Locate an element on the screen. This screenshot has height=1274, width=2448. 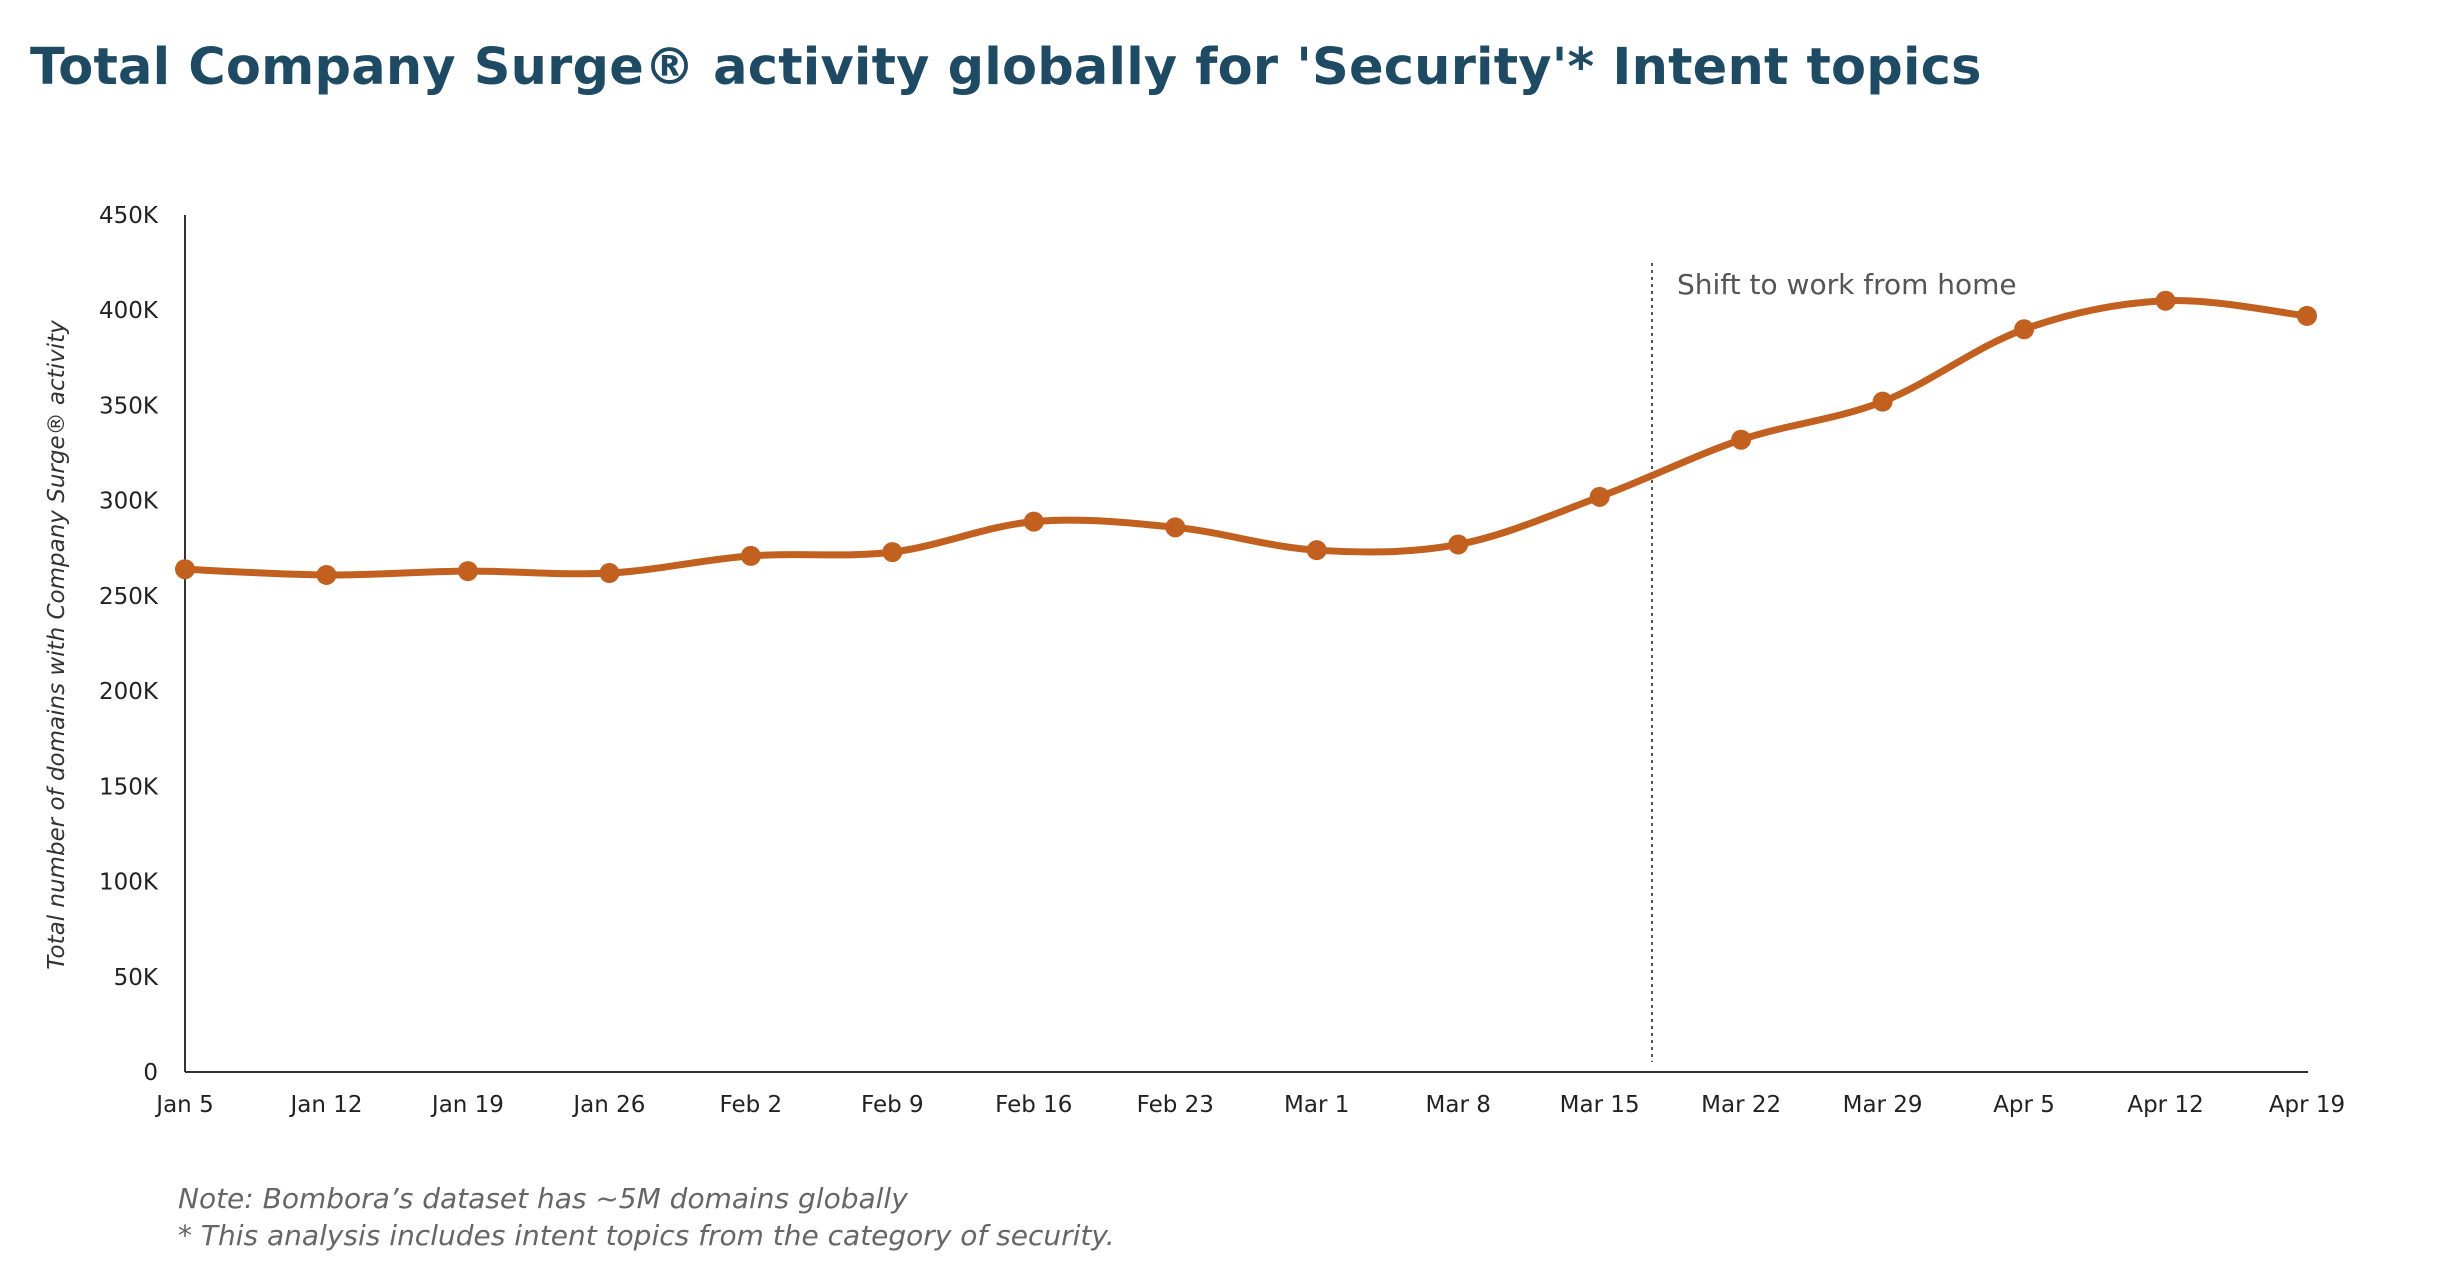
y-tick-label: 250K is located at coordinates (129, 597).